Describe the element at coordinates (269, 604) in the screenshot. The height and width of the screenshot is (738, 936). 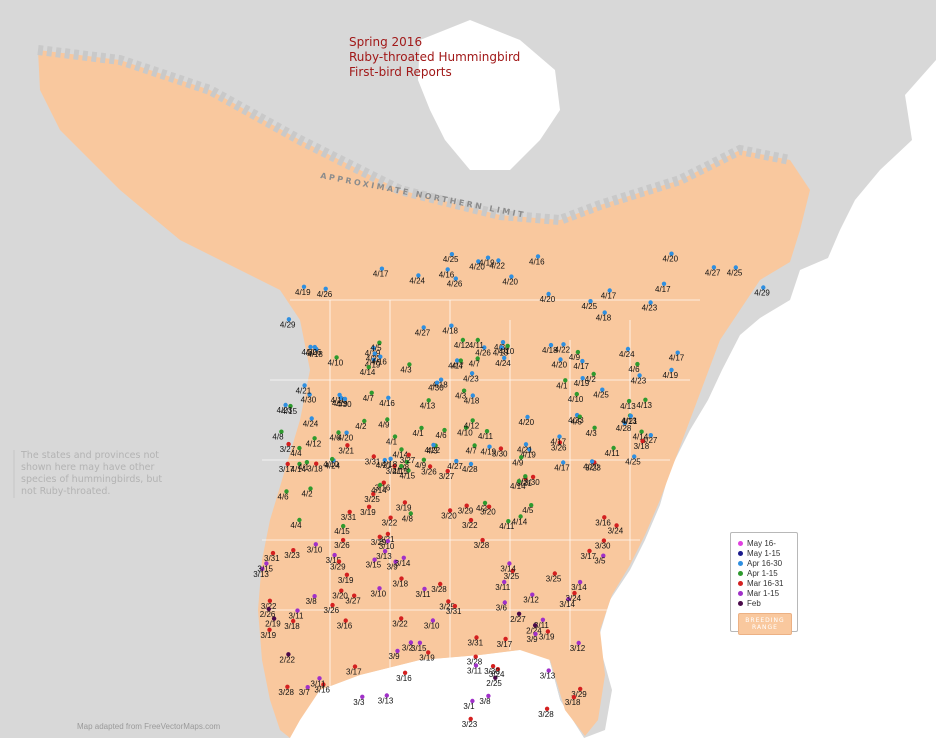
I see `observation-marker: 3/22` at that location.